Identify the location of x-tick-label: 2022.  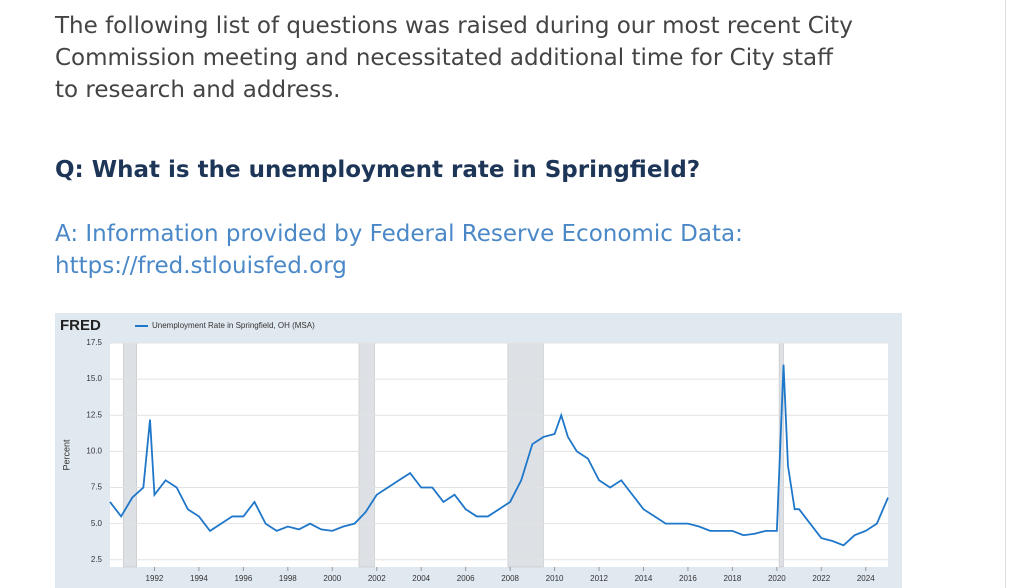
(821, 578).